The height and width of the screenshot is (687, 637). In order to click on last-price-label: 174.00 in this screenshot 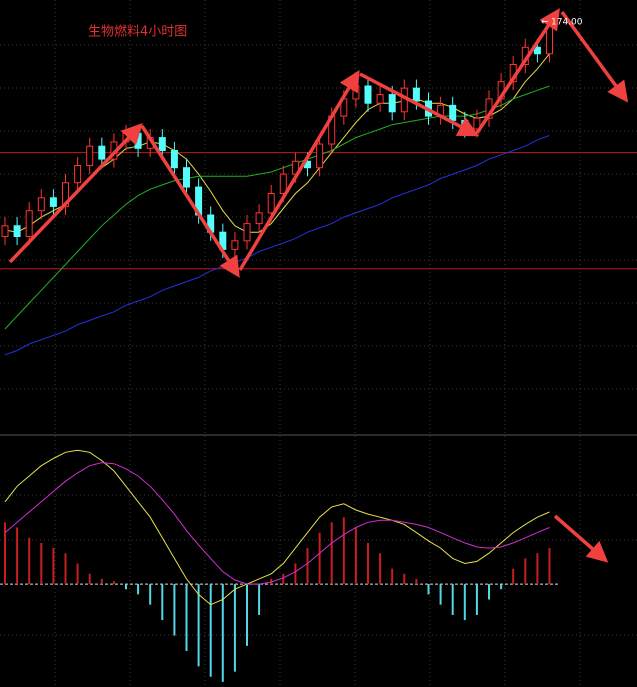, I will do `click(567, 23)`.